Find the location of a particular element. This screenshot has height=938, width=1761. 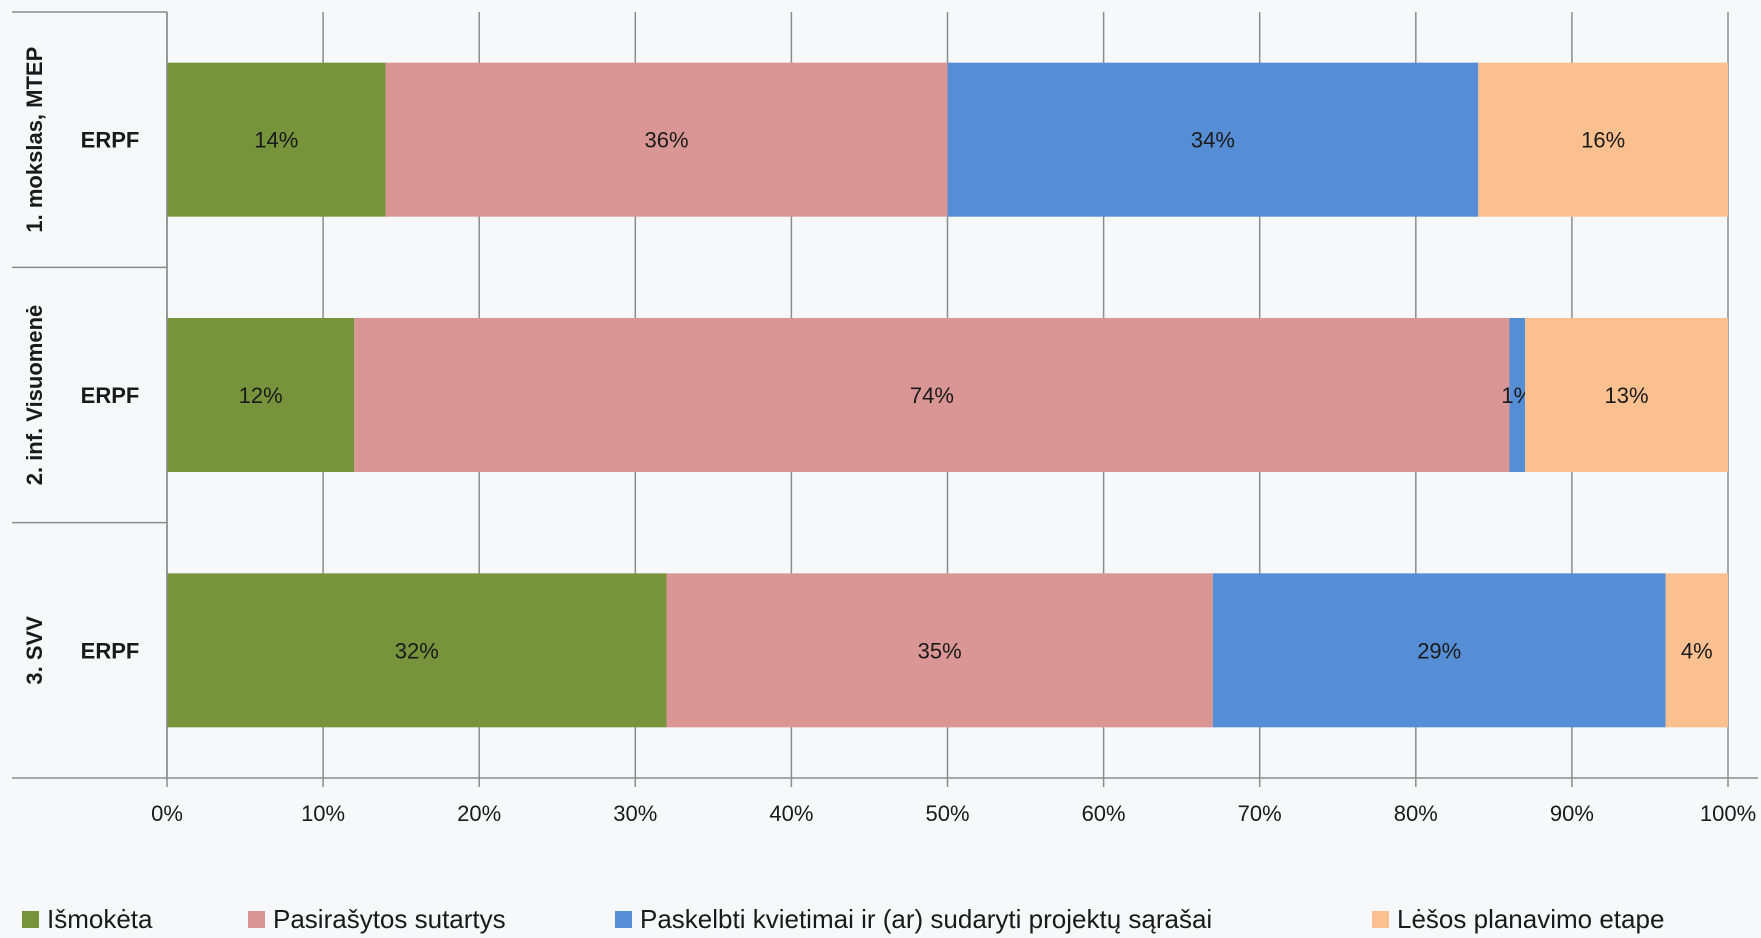

data-label: 12% is located at coordinates (261, 395).